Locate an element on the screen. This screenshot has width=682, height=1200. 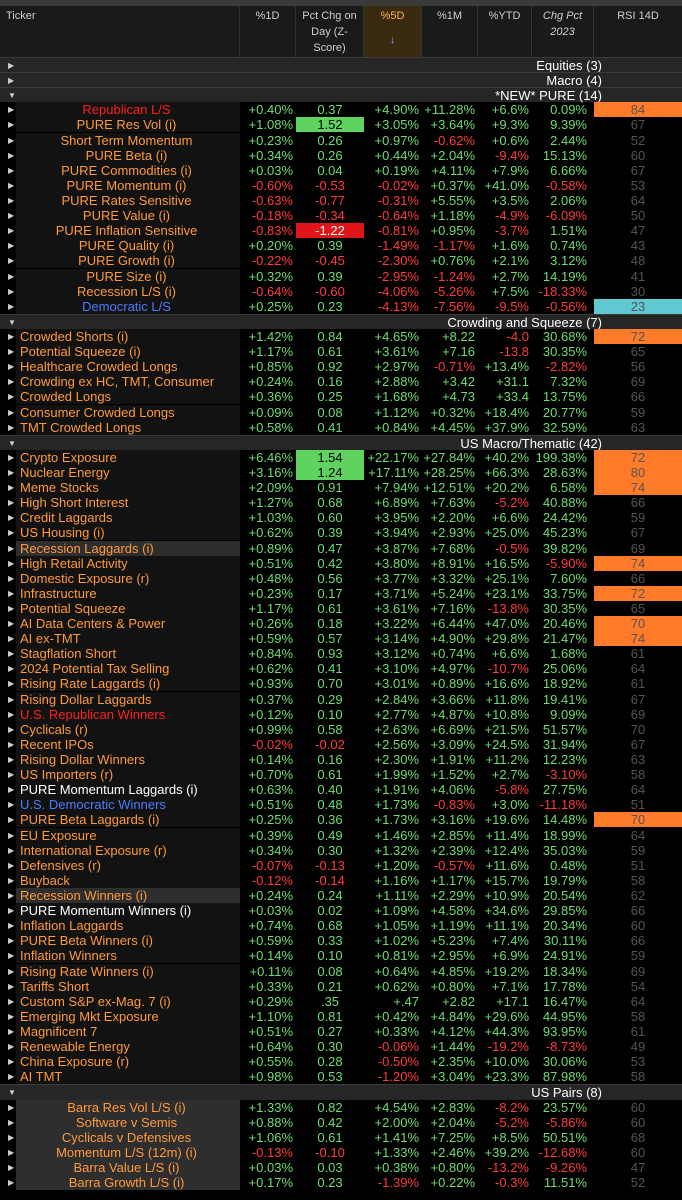
col-header-chg2023: Chg Pct 2023 is located at coordinates (563, 32).